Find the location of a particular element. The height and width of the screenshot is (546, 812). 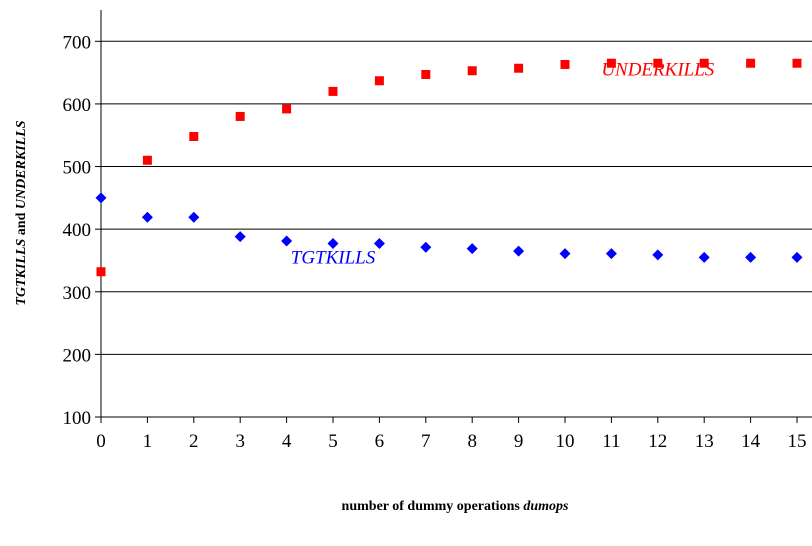

x-tick-label: 12 is located at coordinates (657, 441).